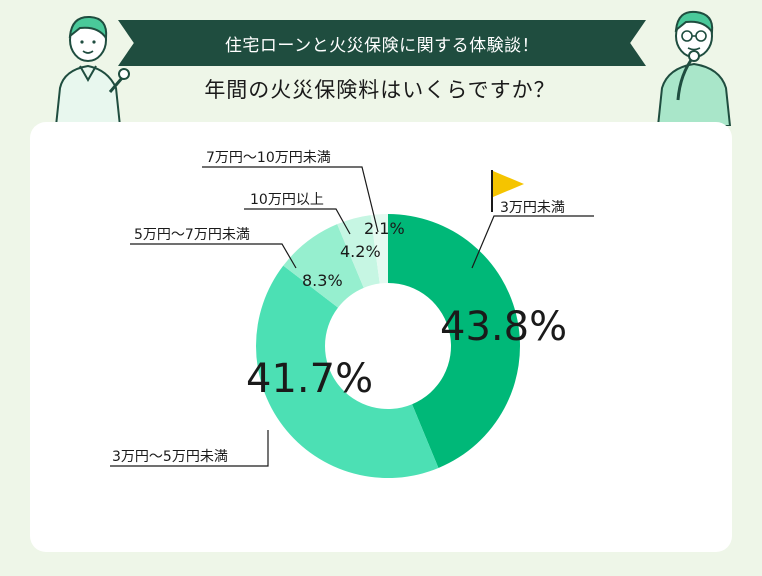 This screenshot has height=576, width=762. I want to click on header-banner: 住宅ローンと火災保険に関する体験談！, so click(382, 43).